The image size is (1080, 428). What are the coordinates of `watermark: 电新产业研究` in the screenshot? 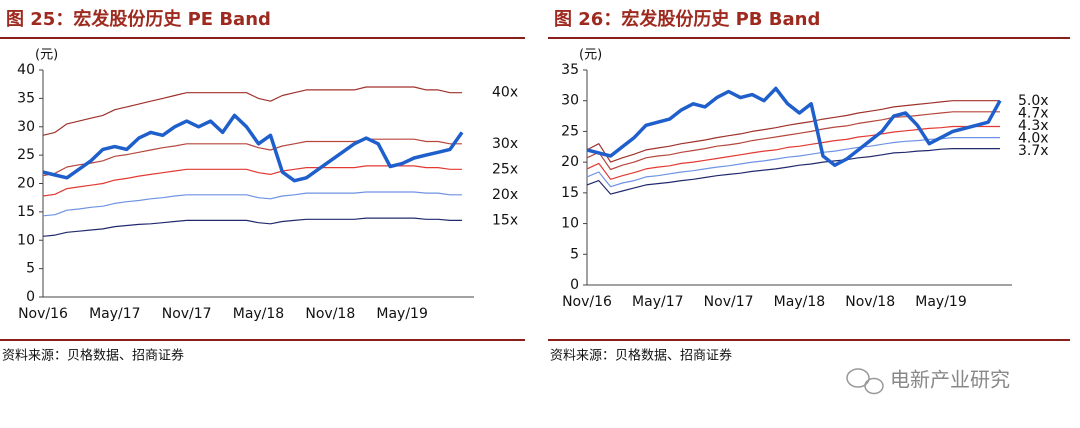 It's located at (950, 380).